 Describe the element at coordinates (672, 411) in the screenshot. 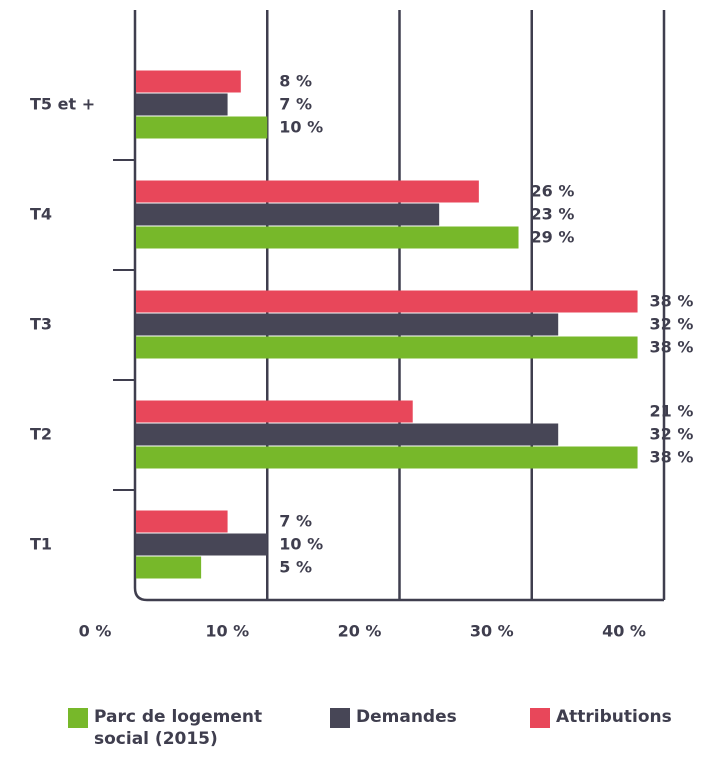

I see `data-label: 21 %` at that location.